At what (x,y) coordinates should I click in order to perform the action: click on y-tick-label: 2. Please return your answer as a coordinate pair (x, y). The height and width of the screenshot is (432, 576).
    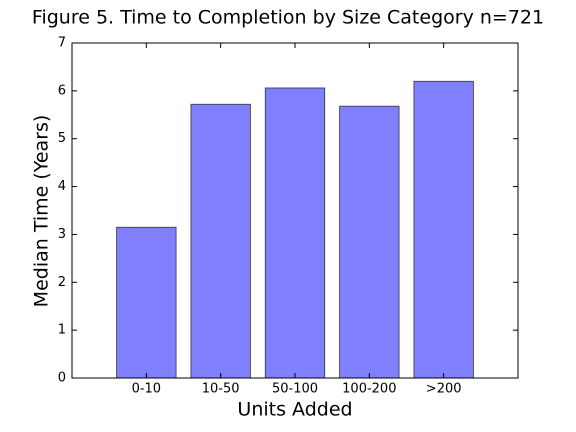
    Looking at the image, I should click on (62, 282).